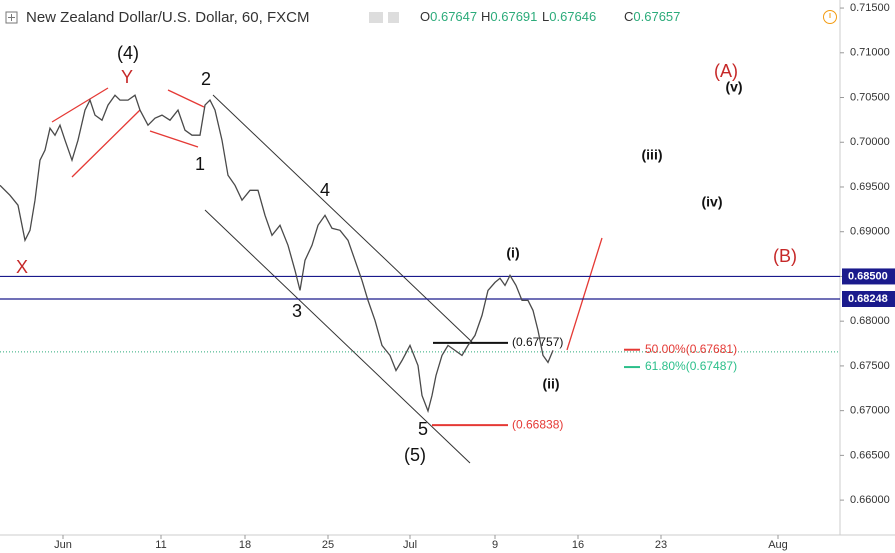  What do you see at coordinates (830, 17) in the screenshot?
I see `alert-icon` at bounding box center [830, 17].